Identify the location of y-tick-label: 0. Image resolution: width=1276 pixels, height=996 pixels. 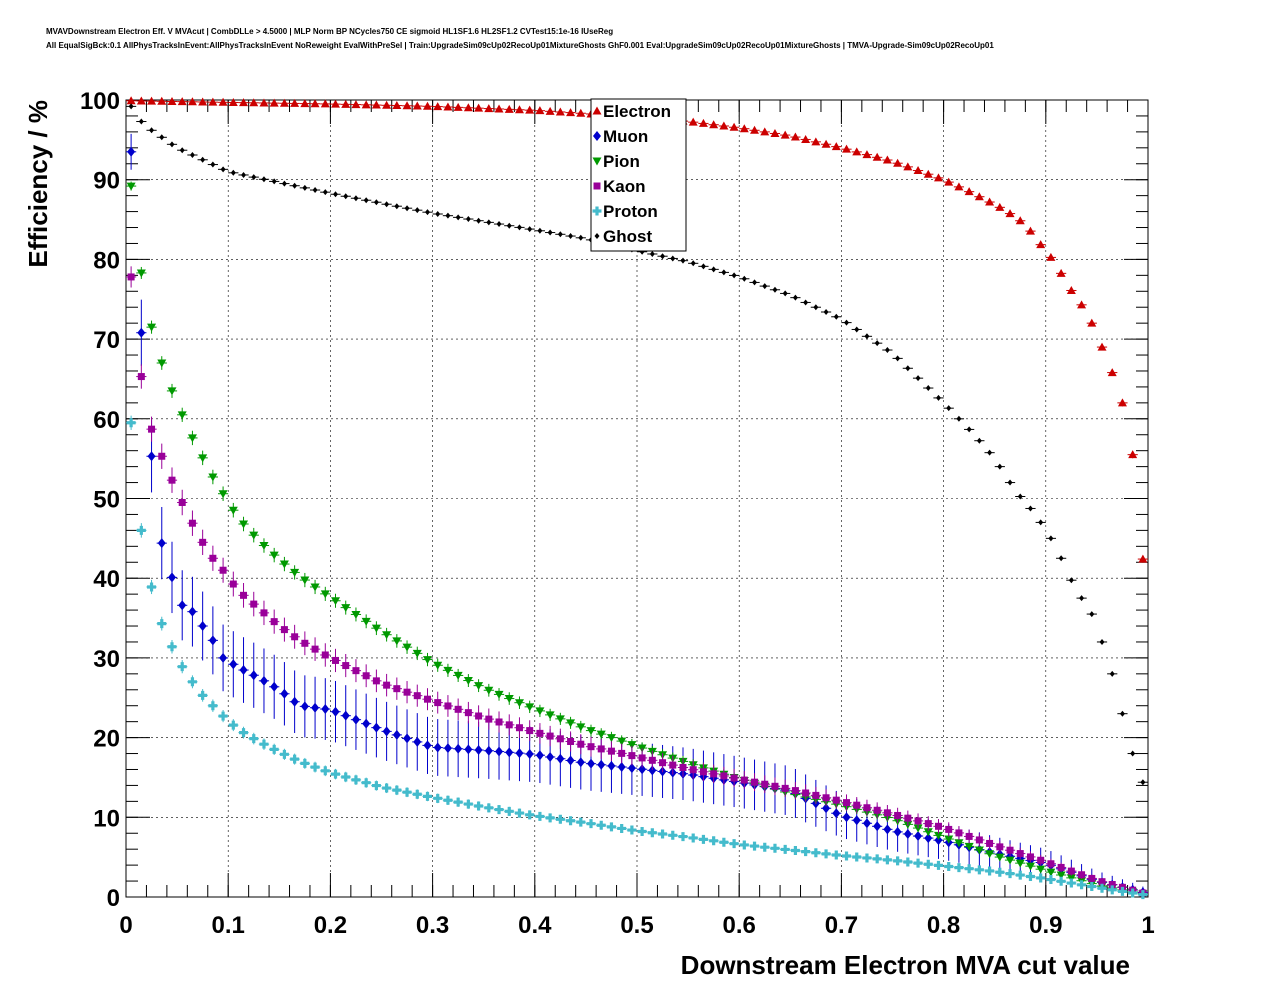
(113, 898).